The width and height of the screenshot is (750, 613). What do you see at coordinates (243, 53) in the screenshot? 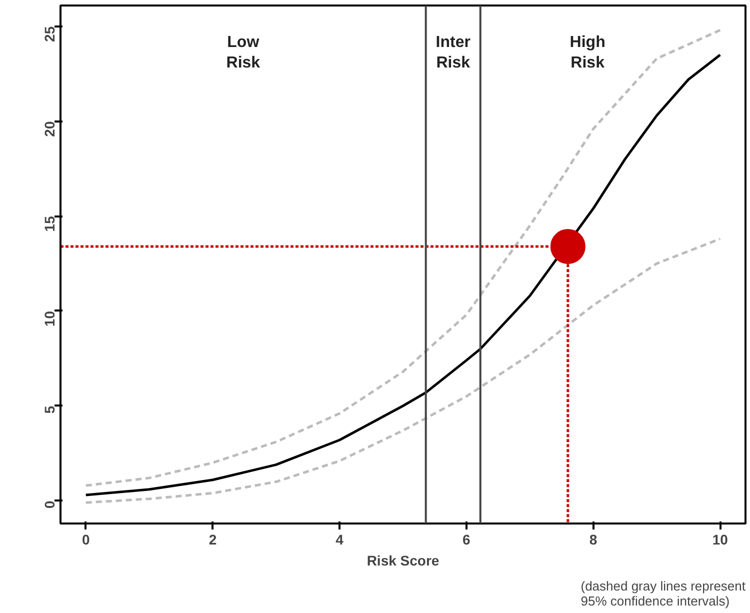
I see `annotation: Low Risk` at bounding box center [243, 53].